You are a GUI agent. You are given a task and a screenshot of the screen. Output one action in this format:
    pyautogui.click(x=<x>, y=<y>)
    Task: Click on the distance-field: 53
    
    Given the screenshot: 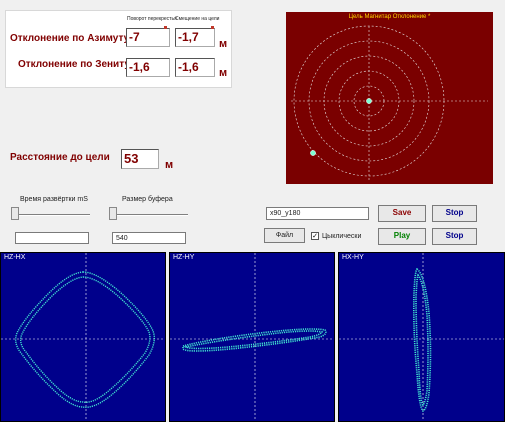 What is the action you would take?
    pyautogui.click(x=140, y=159)
    